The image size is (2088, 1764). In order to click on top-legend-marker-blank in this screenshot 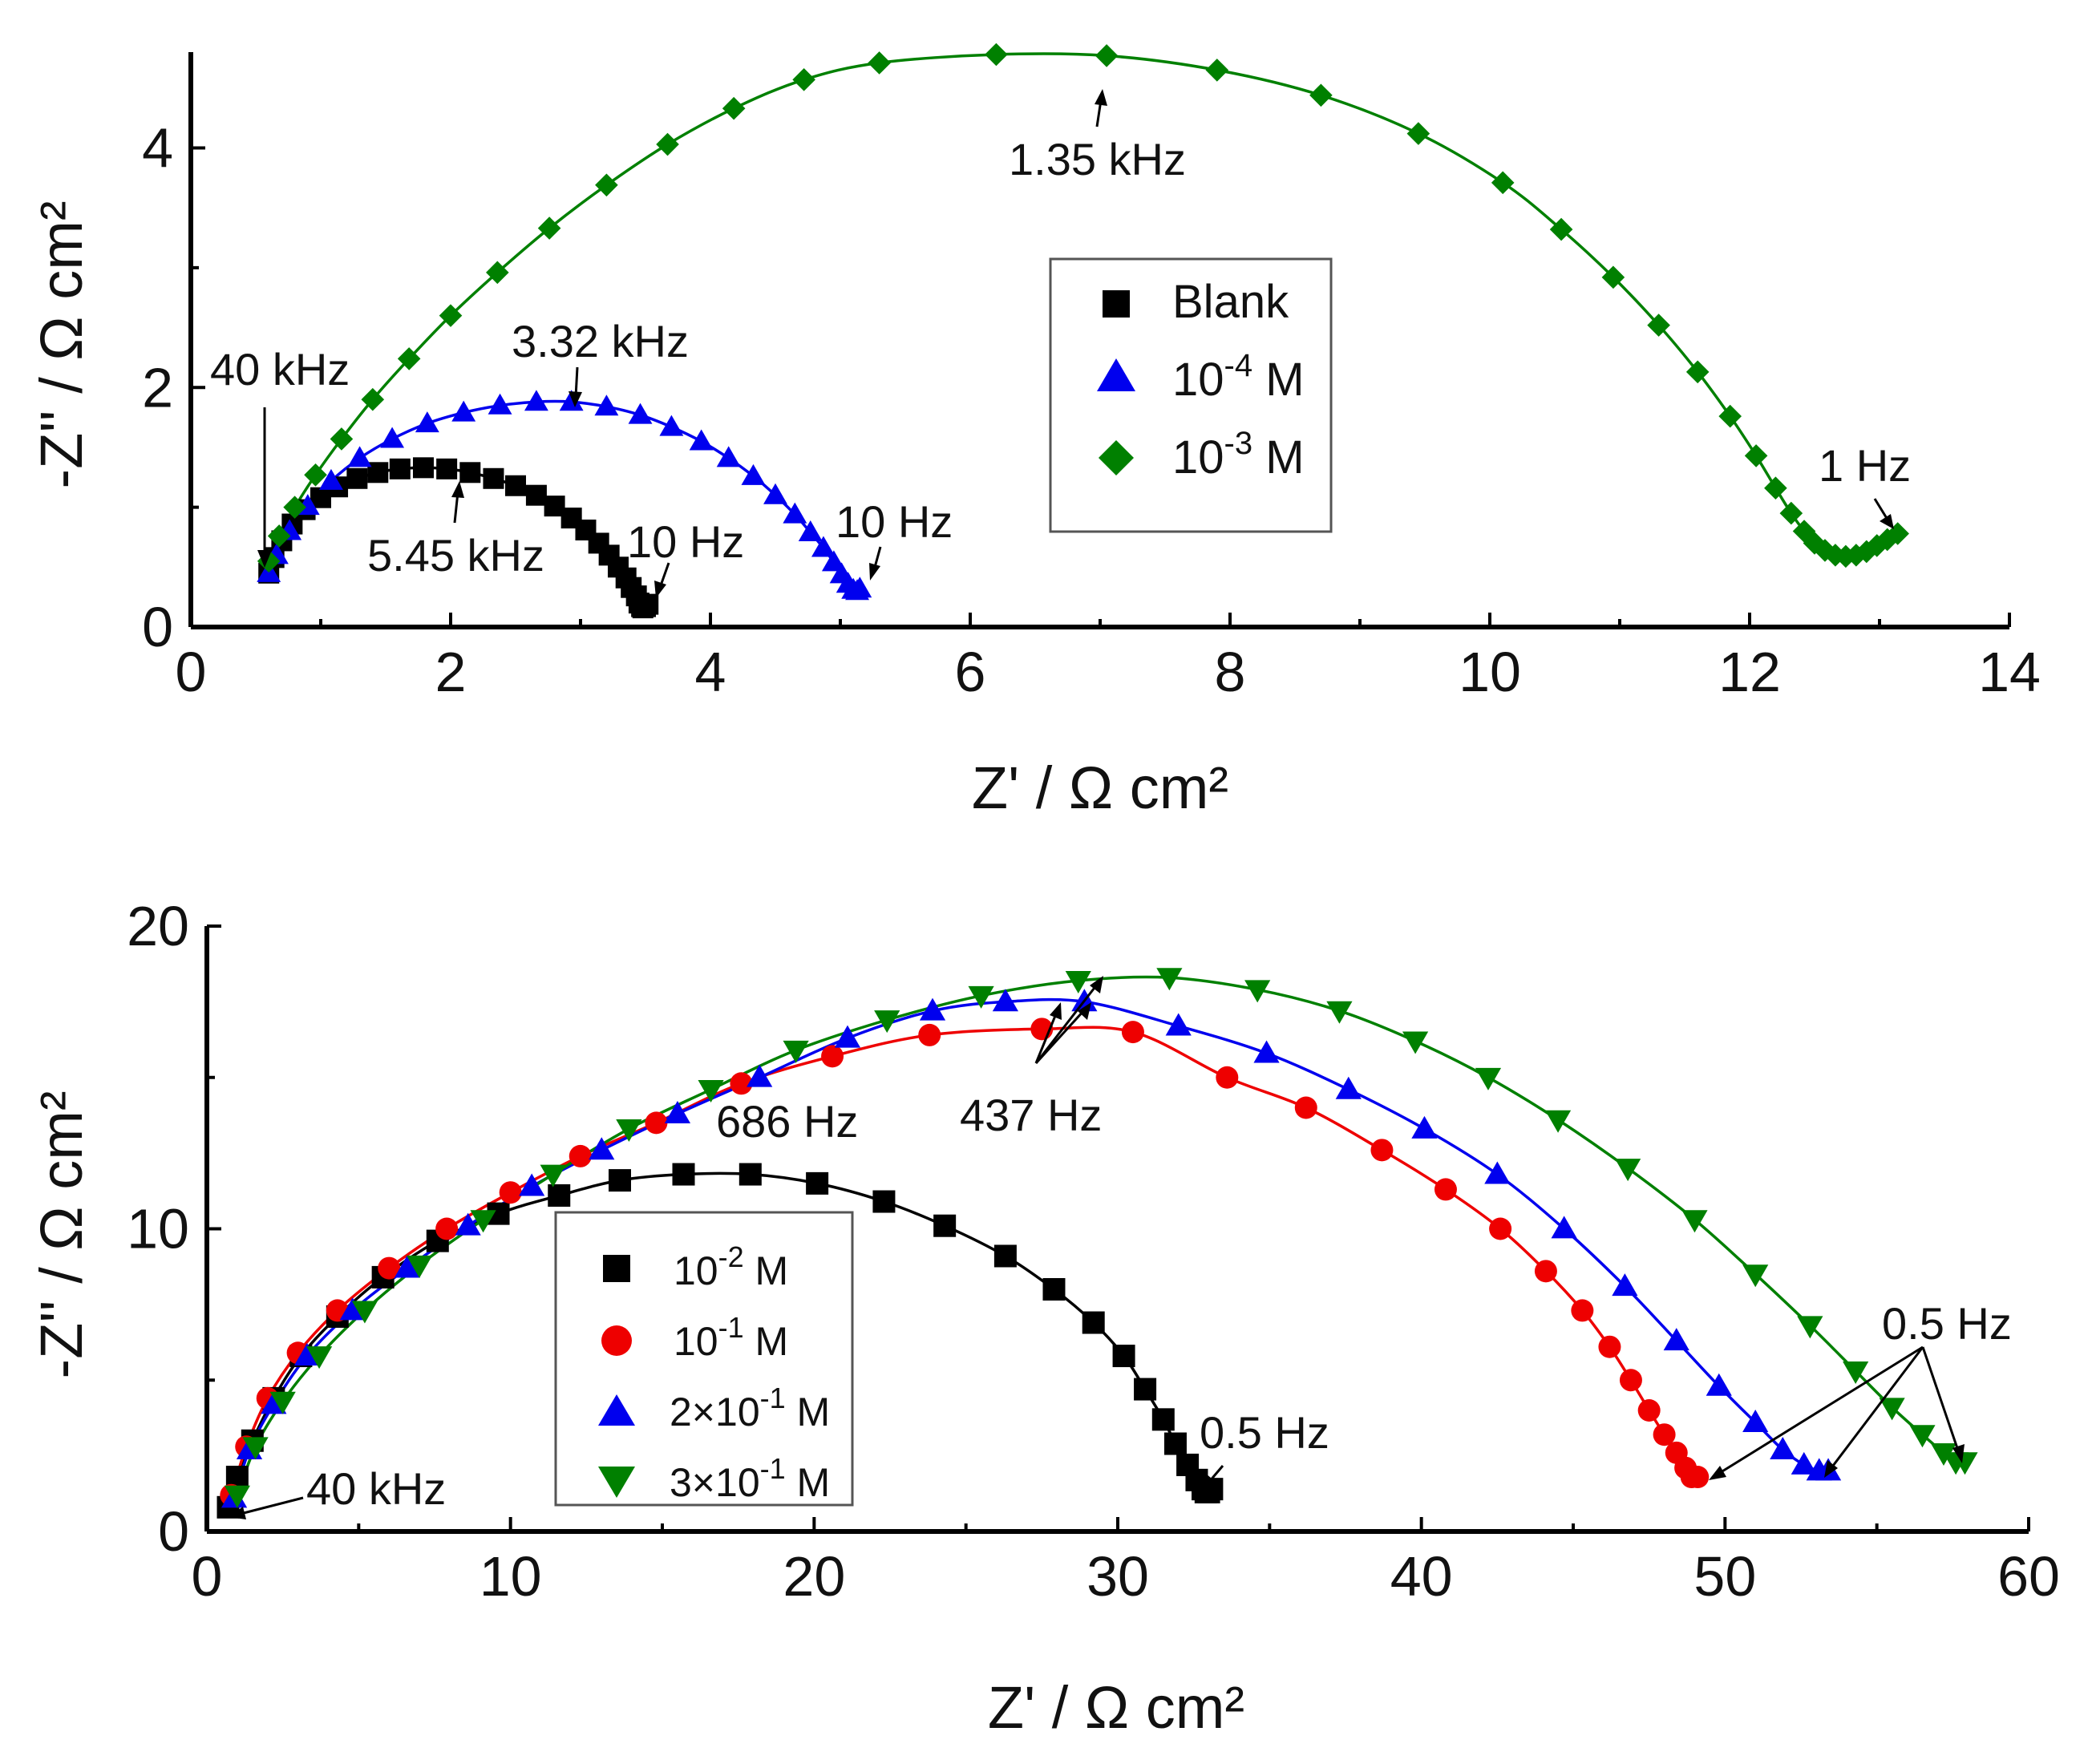, I will do `click(1116, 304)`.